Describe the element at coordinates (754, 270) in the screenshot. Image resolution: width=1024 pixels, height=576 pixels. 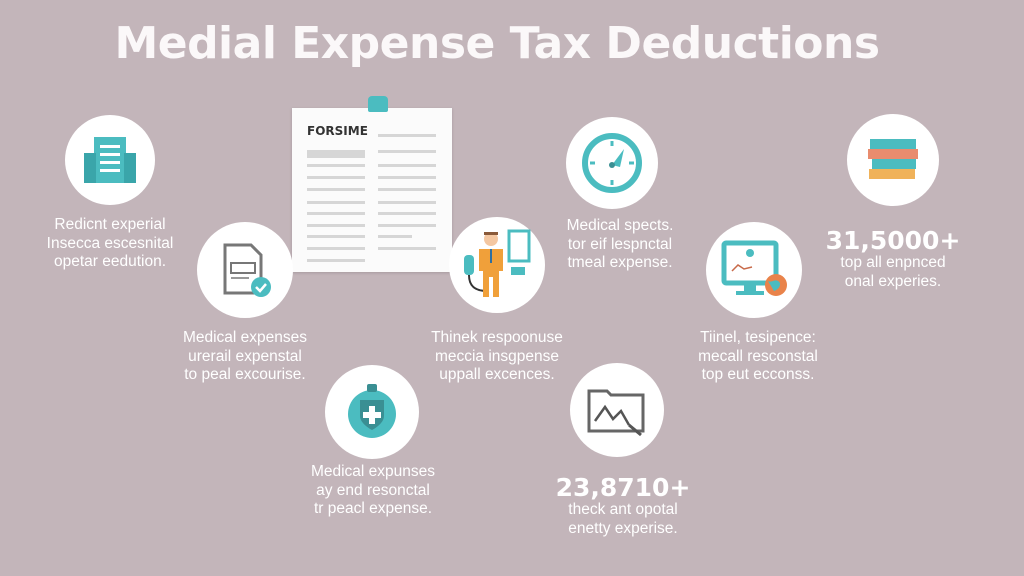
I see `monitor-globe-icon` at that location.